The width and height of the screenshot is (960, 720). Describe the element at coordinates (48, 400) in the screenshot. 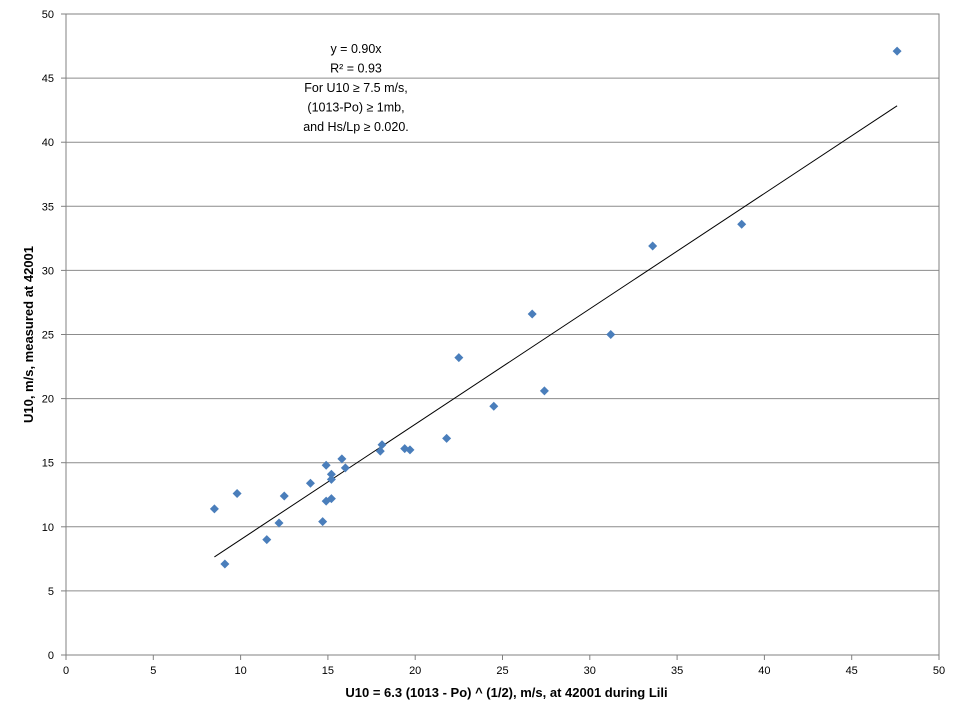

I see `y-tick-label: 20` at that location.